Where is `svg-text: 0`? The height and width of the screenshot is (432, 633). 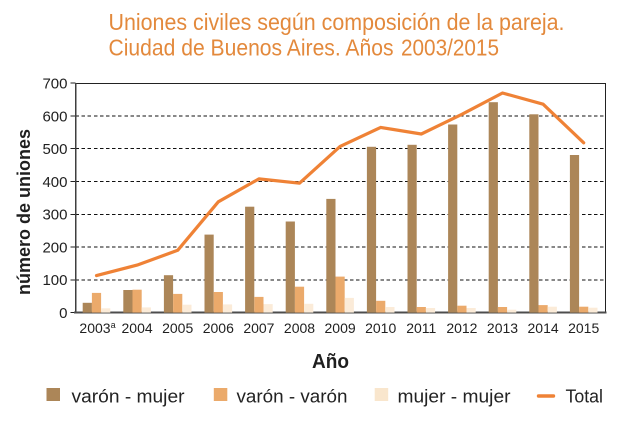
svg-text: 0 is located at coordinates (63, 313).